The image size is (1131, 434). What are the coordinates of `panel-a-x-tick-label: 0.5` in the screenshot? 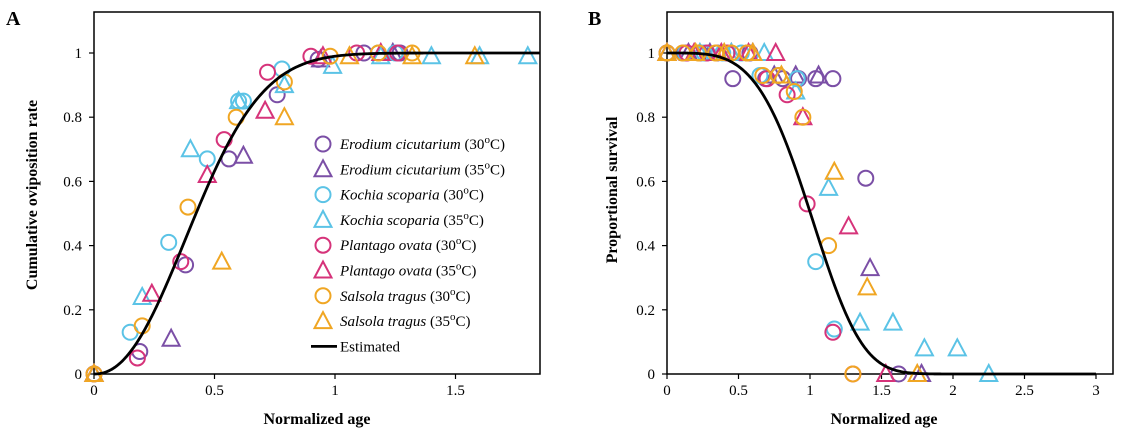 It's located at (214, 391).